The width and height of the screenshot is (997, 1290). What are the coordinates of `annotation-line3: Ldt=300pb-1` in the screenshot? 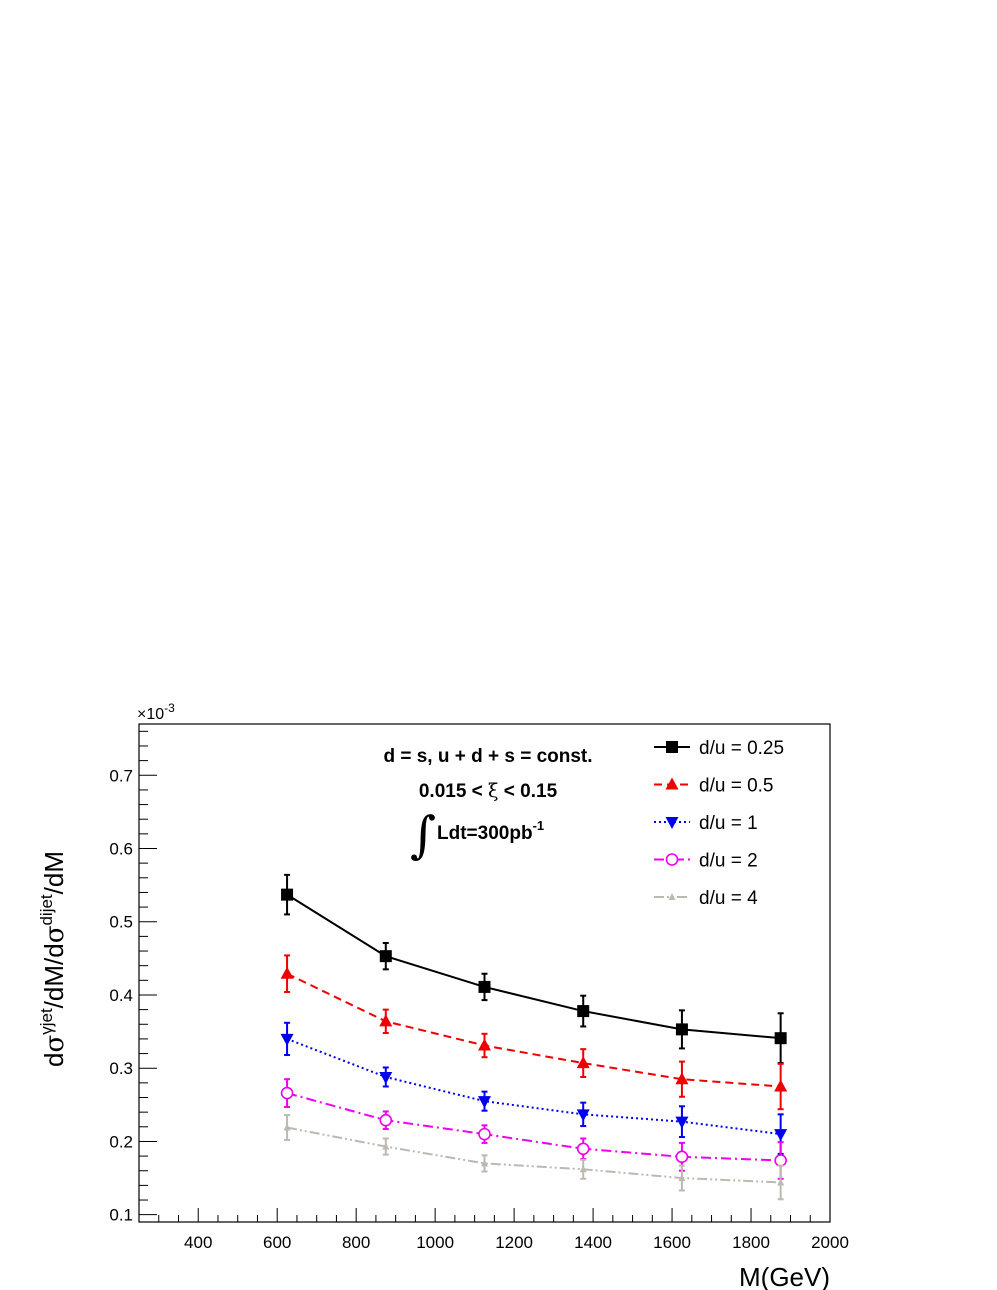 It's located at (490, 831).